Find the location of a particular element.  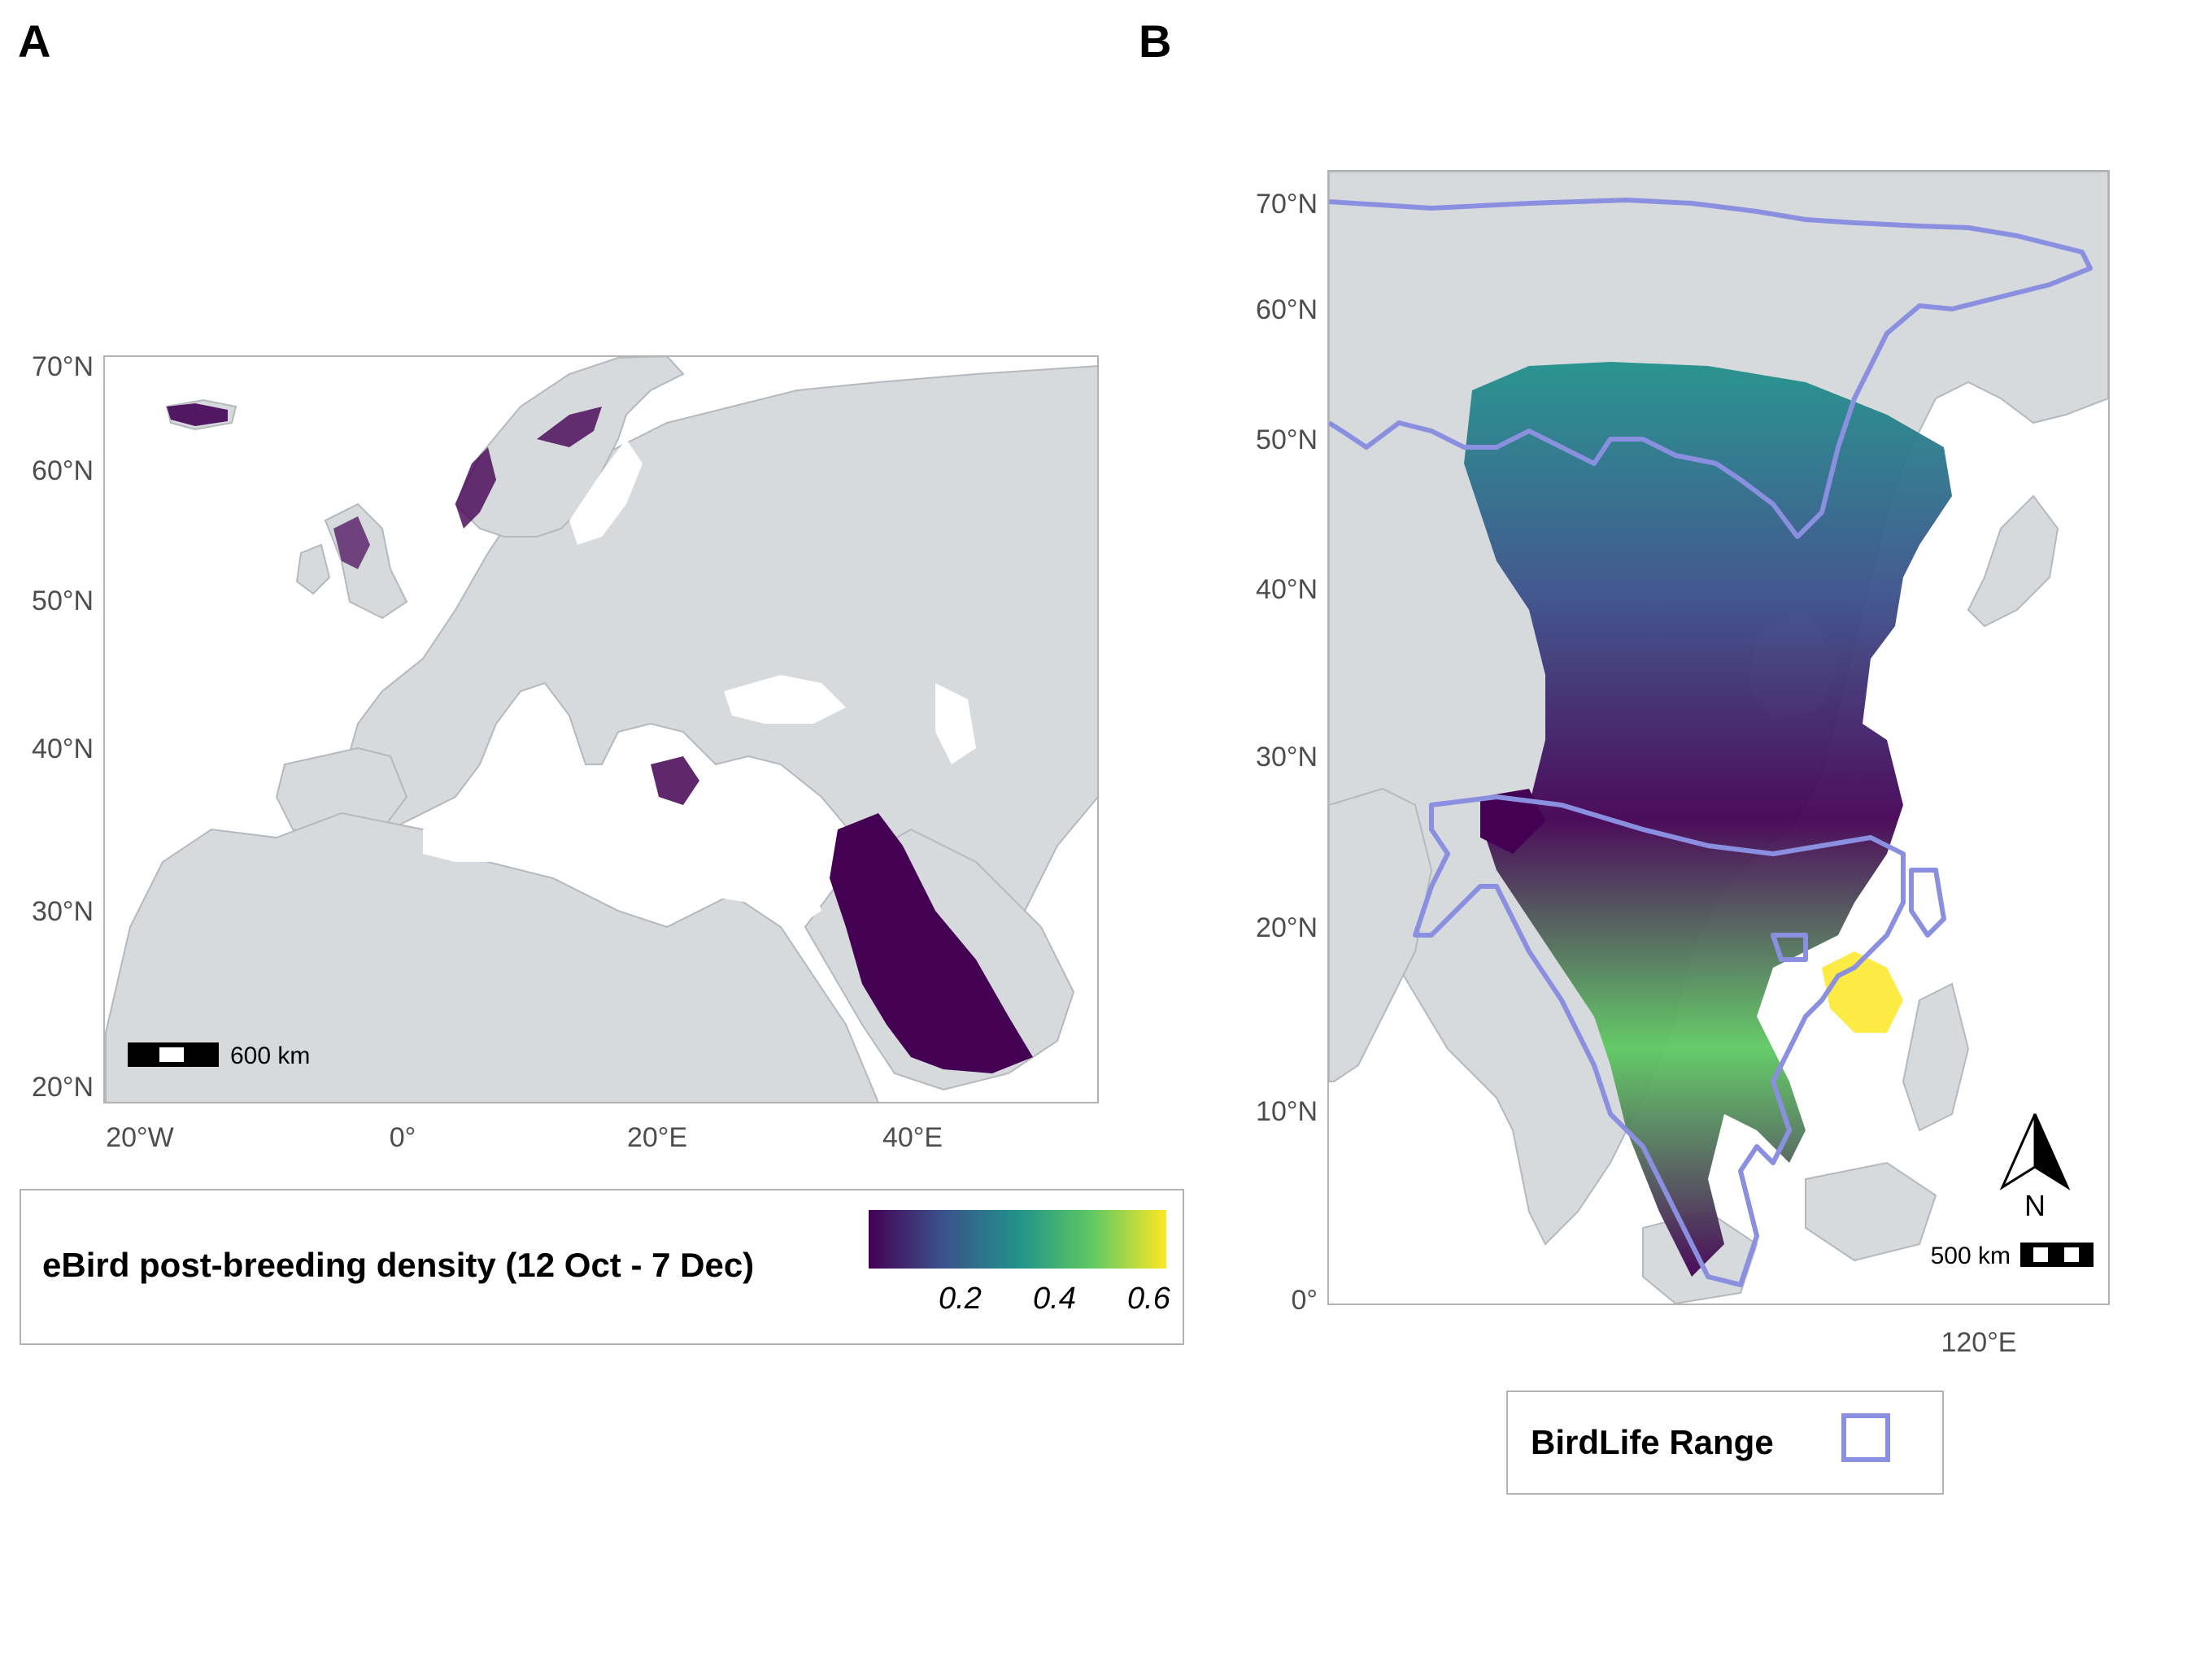

density-tick: 0.6 is located at coordinates (1148, 1299).